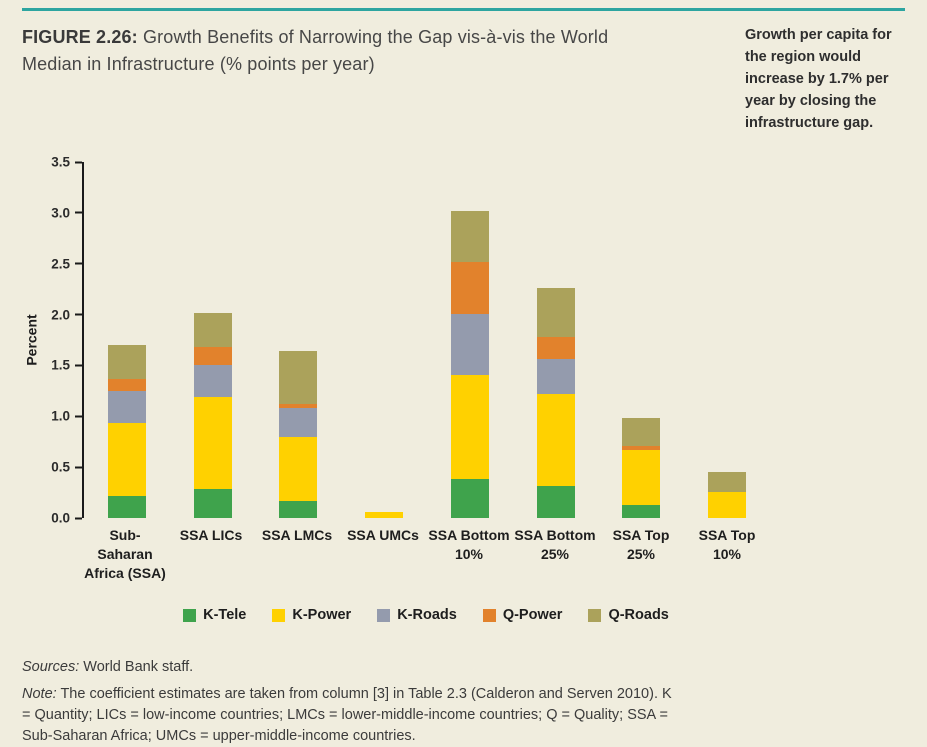 The height and width of the screenshot is (747, 927). Describe the element at coordinates (727, 544) in the screenshot. I see `x-tick-label: SSA Top 10%` at that location.